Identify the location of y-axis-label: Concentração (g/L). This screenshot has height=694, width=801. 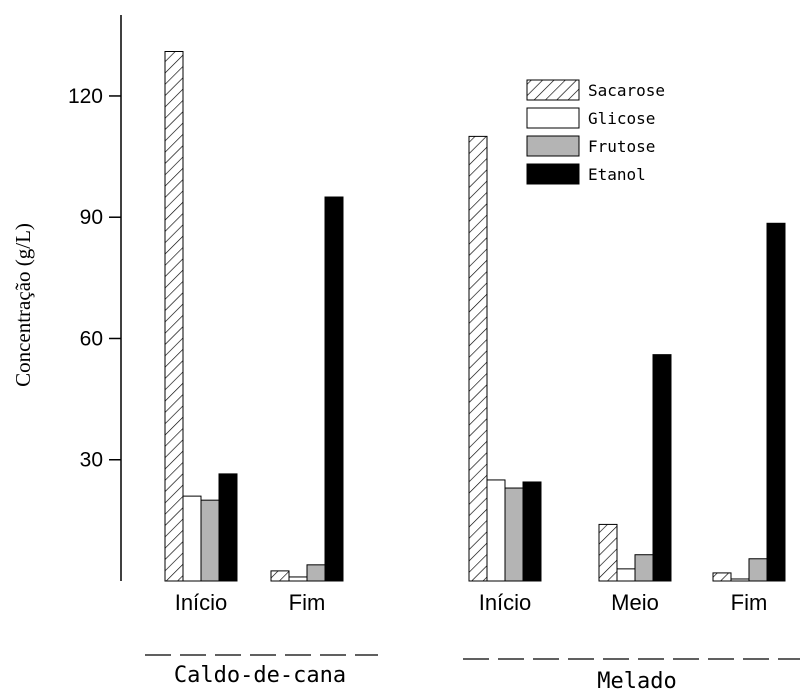
(23, 305).